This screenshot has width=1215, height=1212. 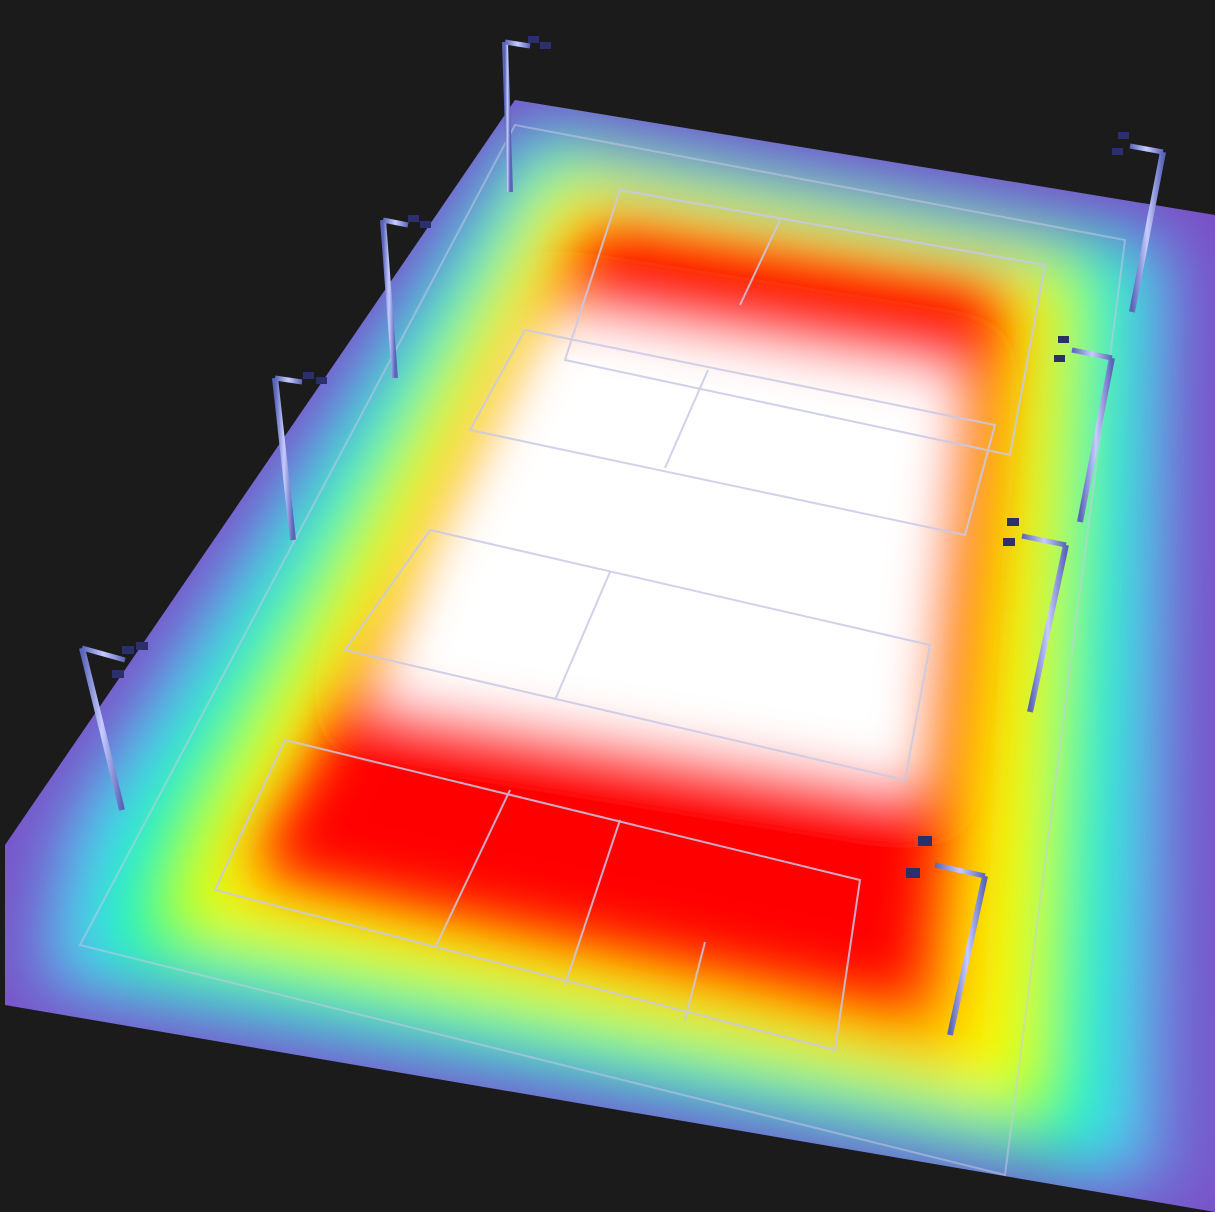 I want to click on court-upper-middle, so click(x=732, y=432).